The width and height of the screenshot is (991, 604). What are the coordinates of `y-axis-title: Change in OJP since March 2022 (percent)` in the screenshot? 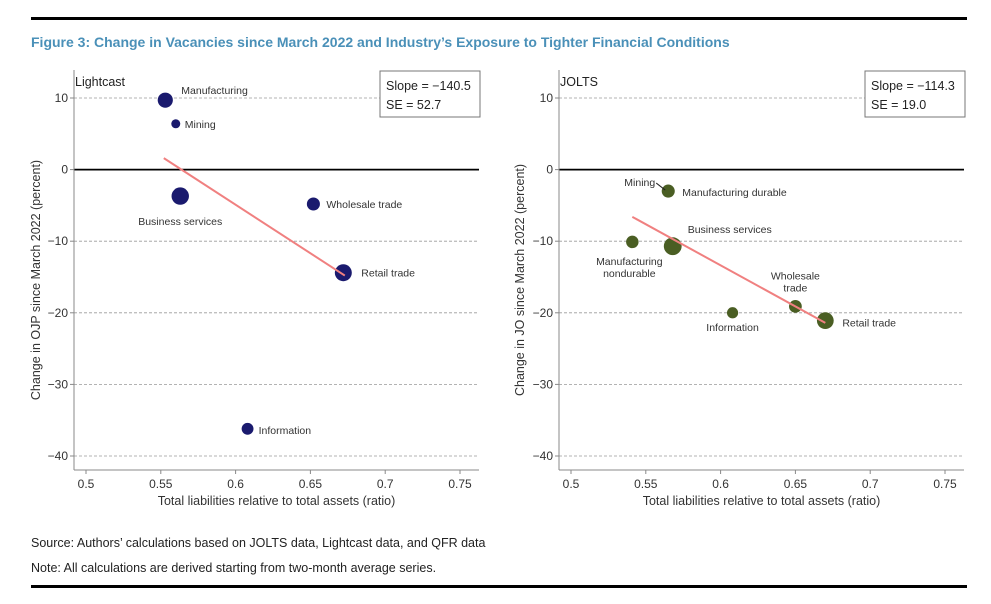 It's located at (36, 280).